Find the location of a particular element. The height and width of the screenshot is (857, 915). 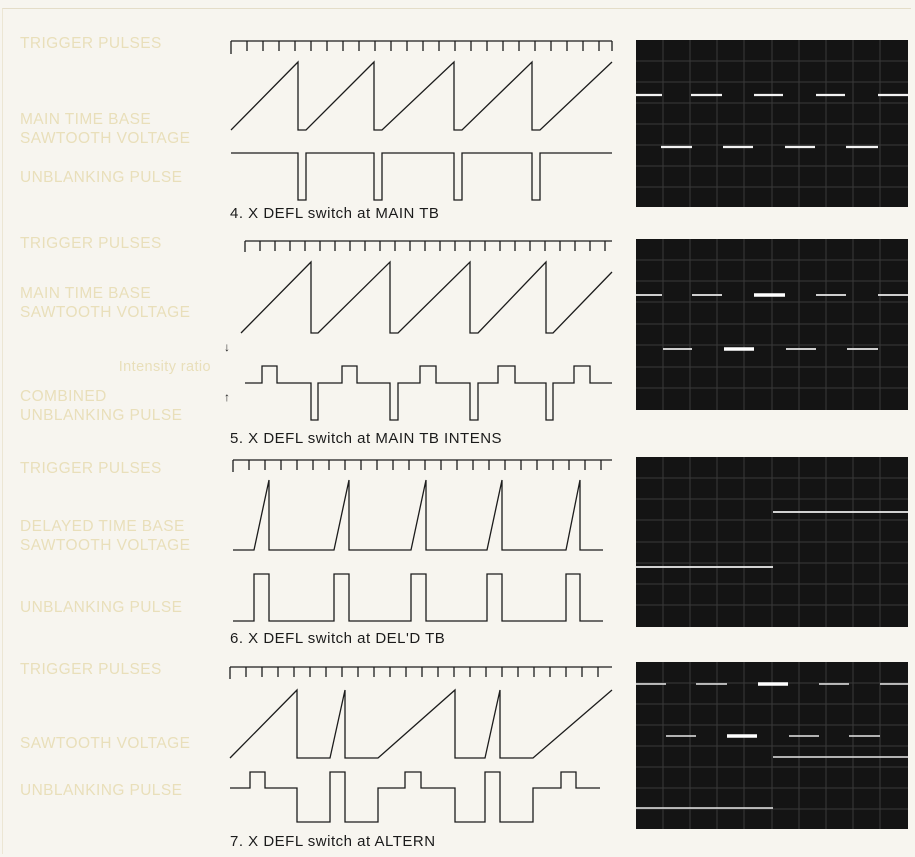

label-combined-1: COMBINED is located at coordinates (63, 396).